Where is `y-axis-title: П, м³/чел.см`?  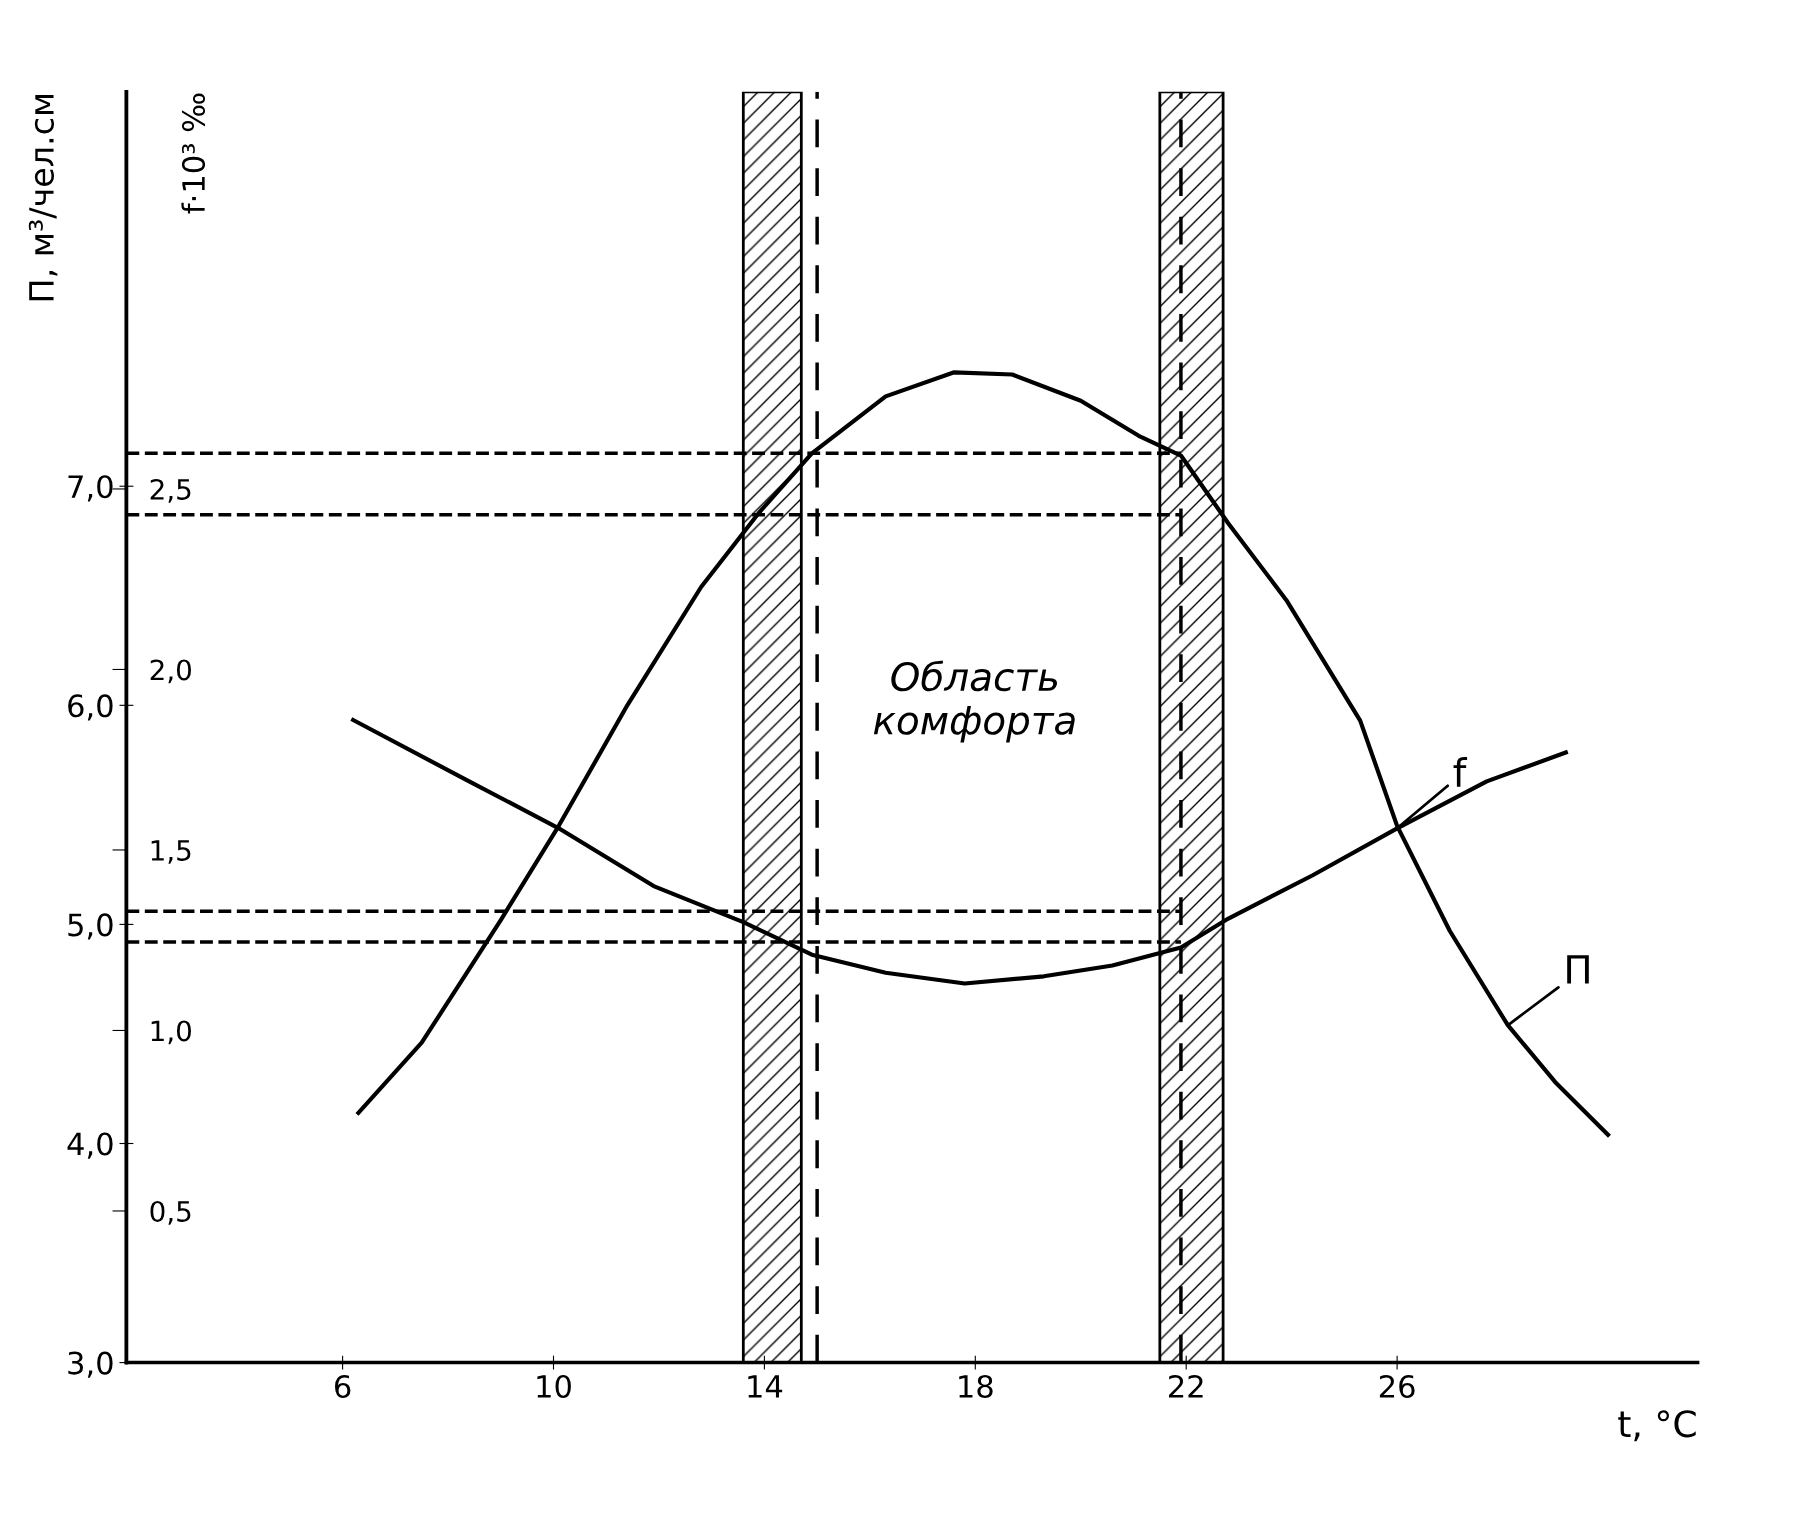 y-axis-title: П, м³/чел.см is located at coordinates (43, 197).